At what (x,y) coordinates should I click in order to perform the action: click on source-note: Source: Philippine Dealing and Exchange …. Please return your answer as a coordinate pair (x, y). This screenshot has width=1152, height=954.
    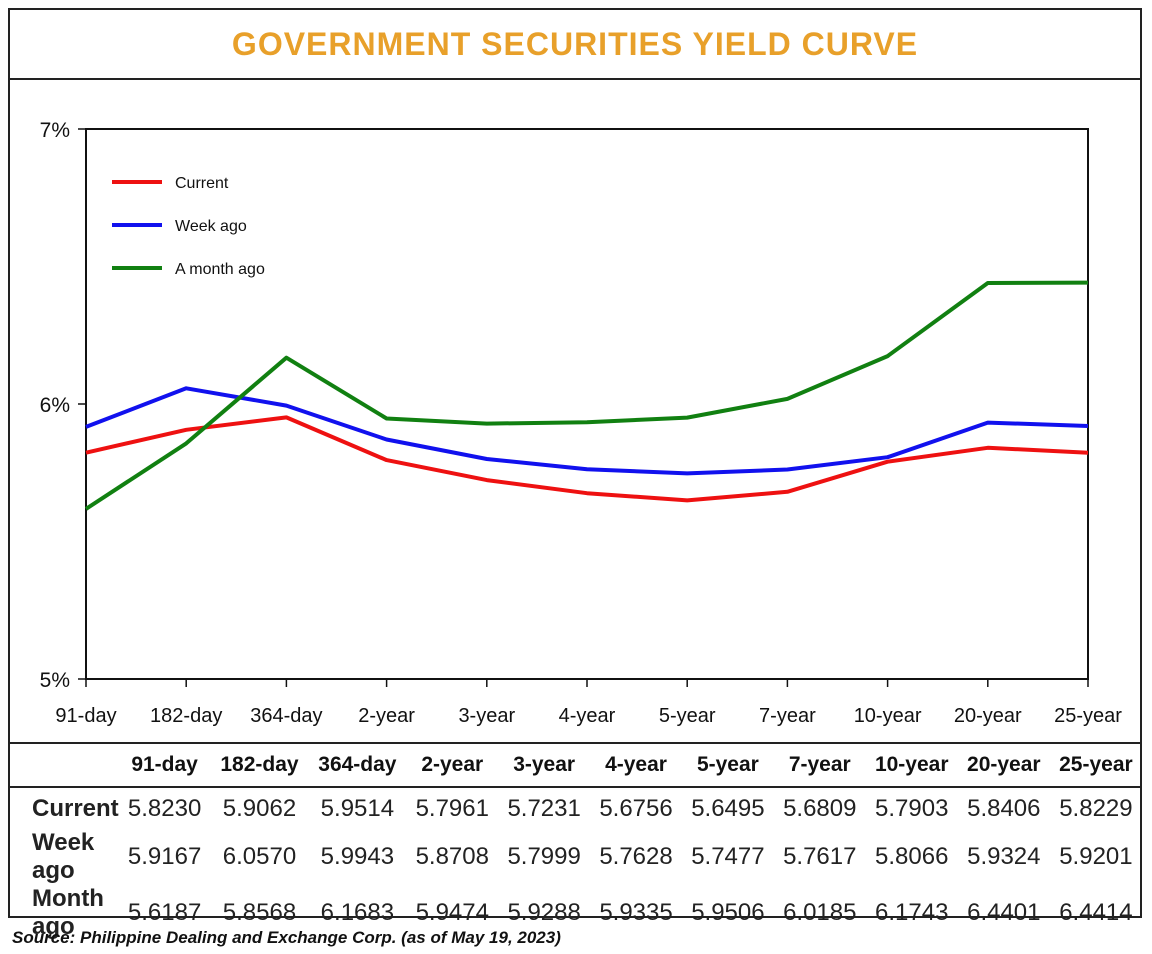
    Looking at the image, I should click on (286, 937).